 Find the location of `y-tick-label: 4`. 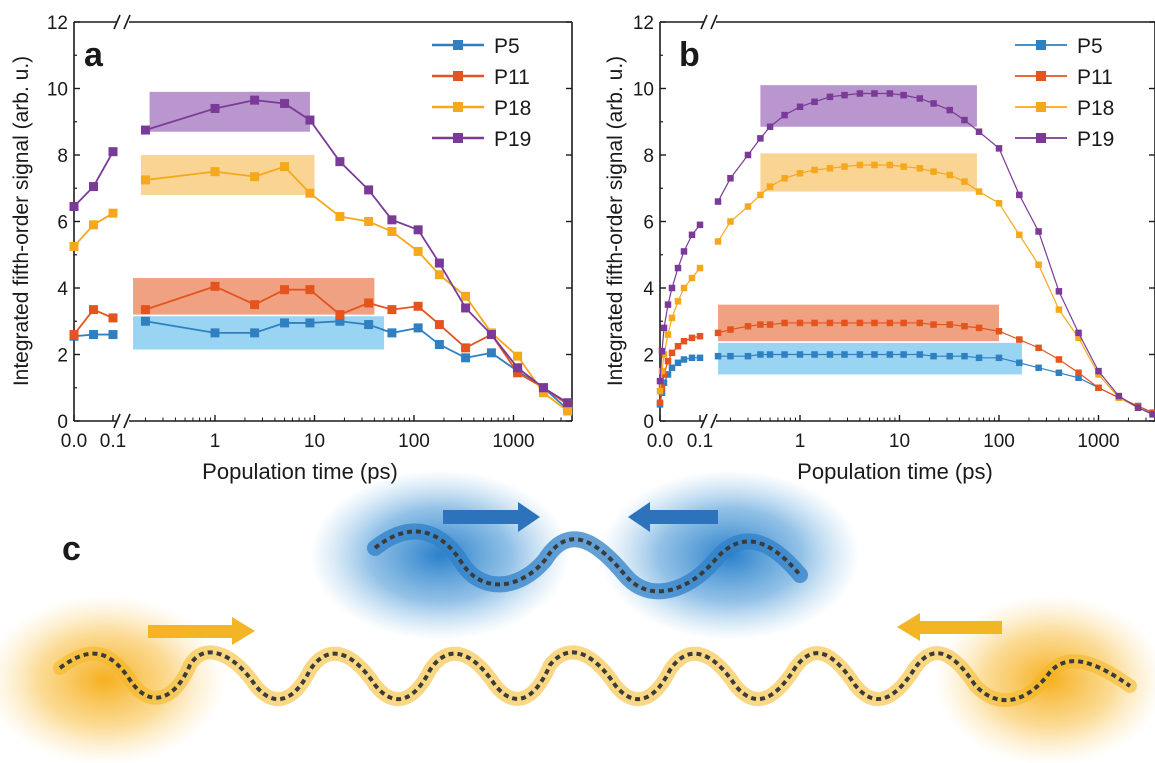

y-tick-label: 4 is located at coordinates (648, 289).